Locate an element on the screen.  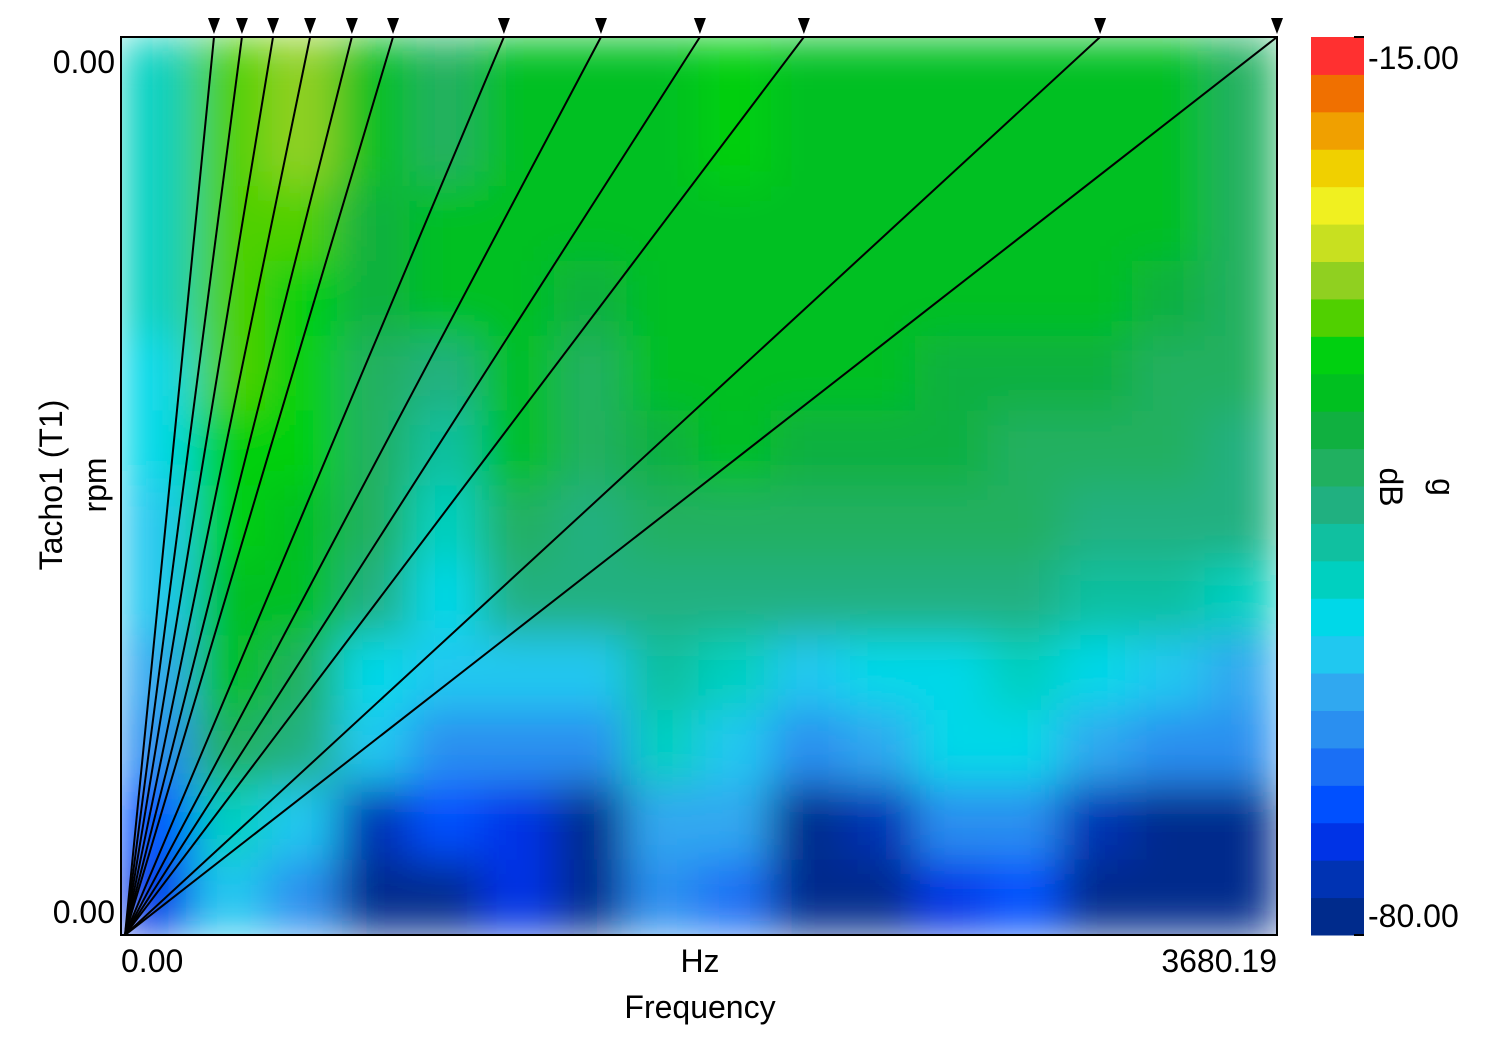
x-tick-label: 0.00 is located at coordinates (152, 961).